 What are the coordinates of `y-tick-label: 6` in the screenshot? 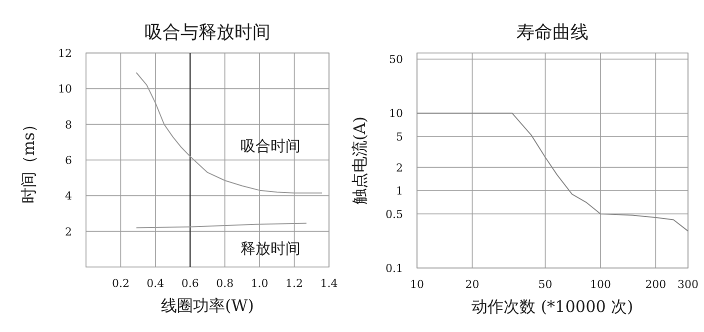 It's located at (68, 160).